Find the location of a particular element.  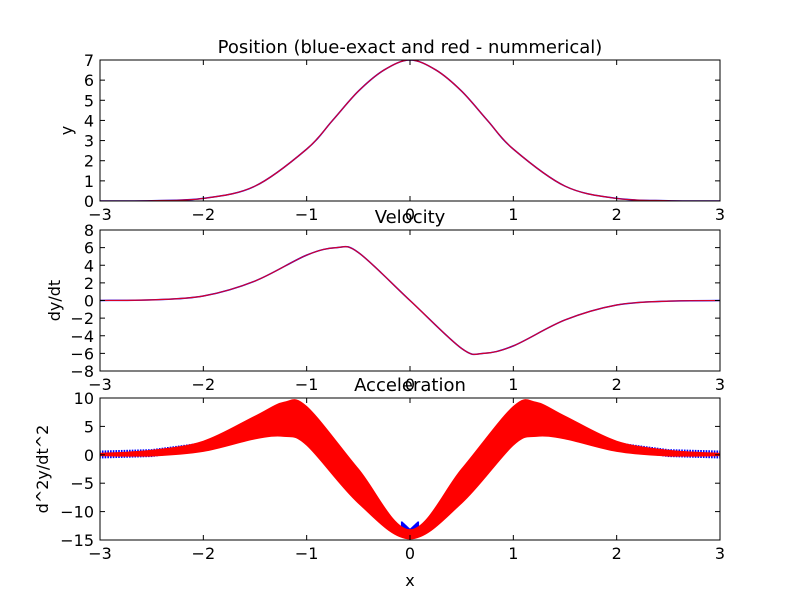

y-tick-label: 10 is located at coordinates (84, 398).